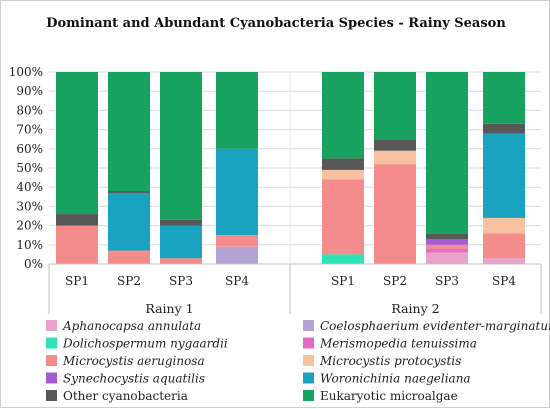 Image resolution: width=550 pixels, height=409 pixels. Describe the element at coordinates (29, 149) in the screenshot. I see `y-tick-label: 60%` at that location.